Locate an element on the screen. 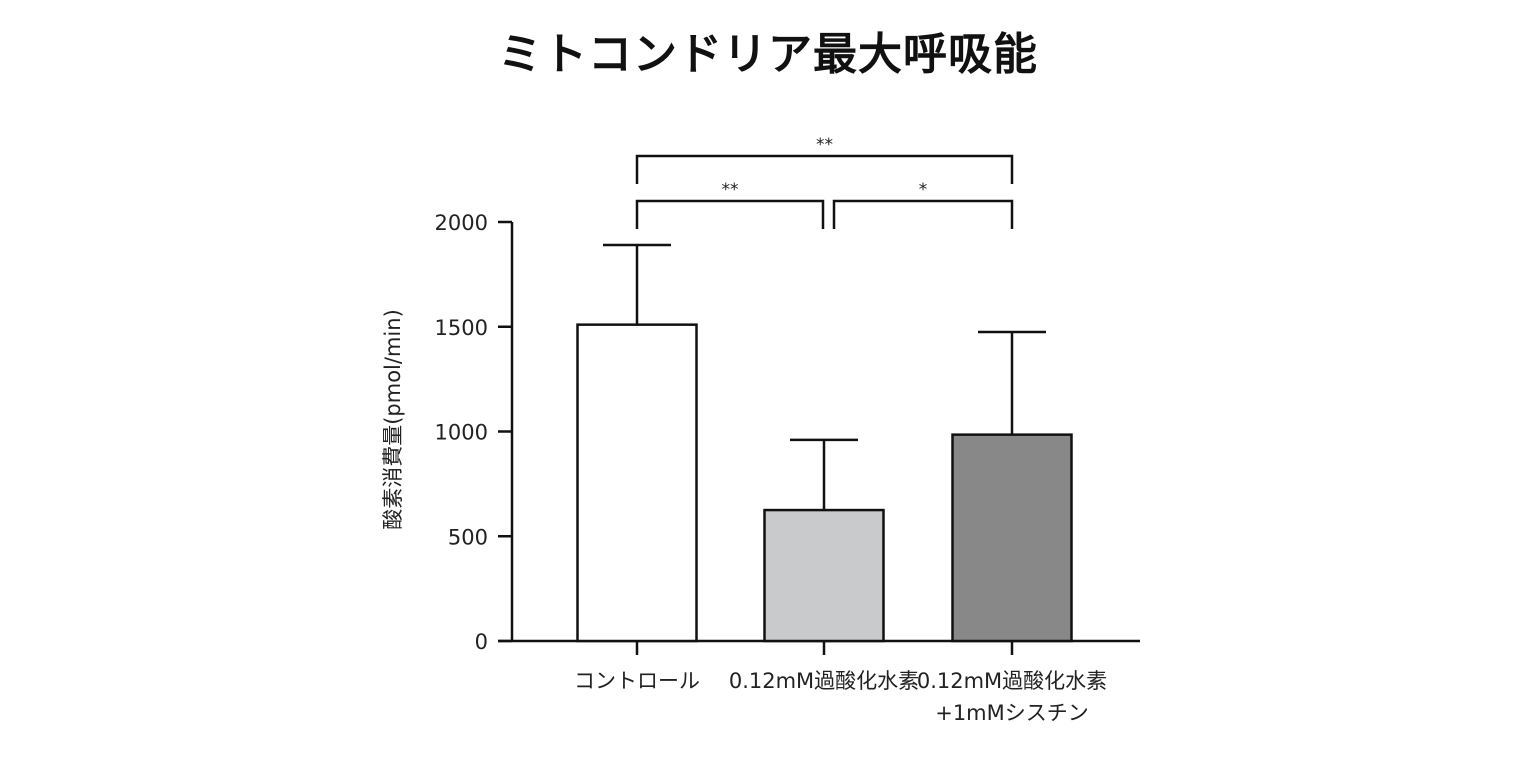 This screenshot has height=784, width=1536. category-label: +1mMシスチン is located at coordinates (1012, 713).